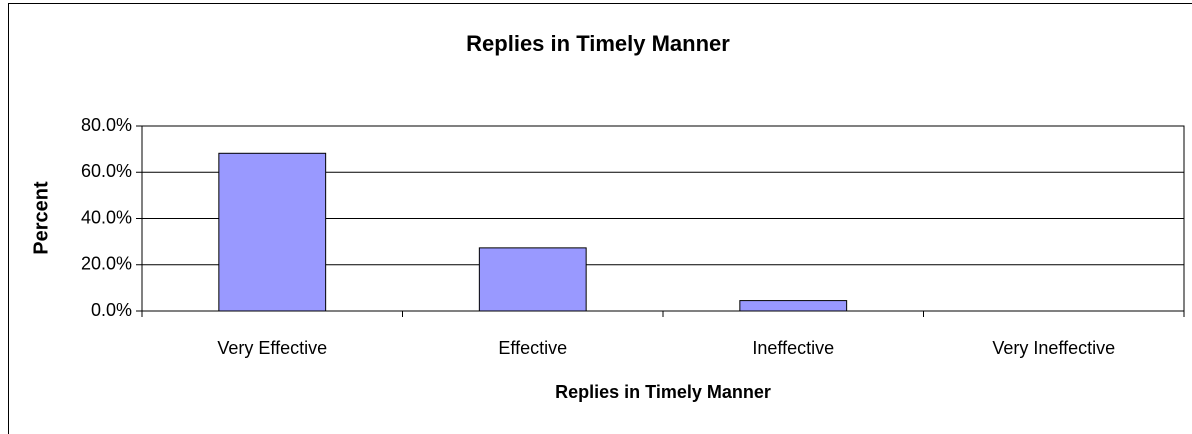 This screenshot has height=434, width=1192. Describe the element at coordinates (106, 125) in the screenshot. I see `y-tick-label: 80.0%` at that location.